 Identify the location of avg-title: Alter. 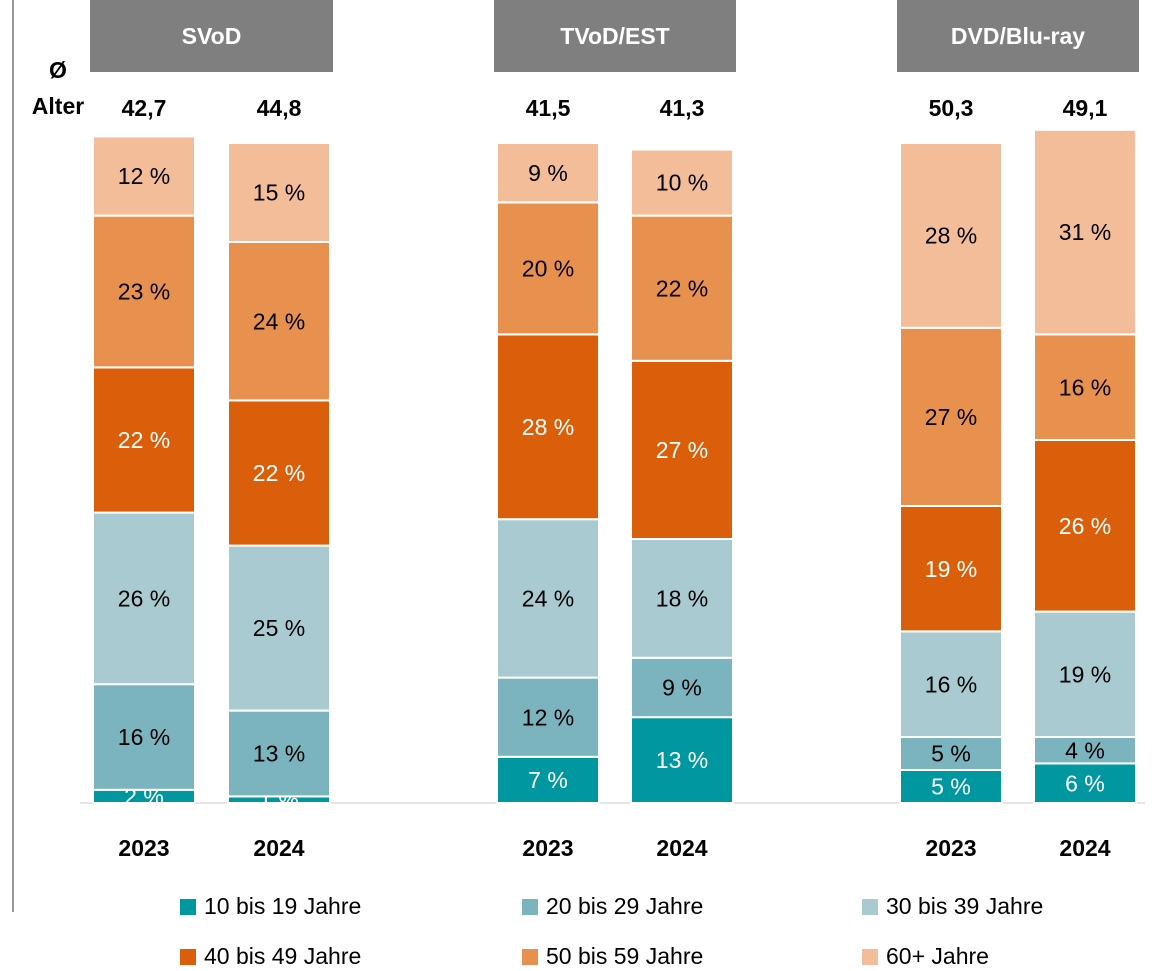
(58, 106).